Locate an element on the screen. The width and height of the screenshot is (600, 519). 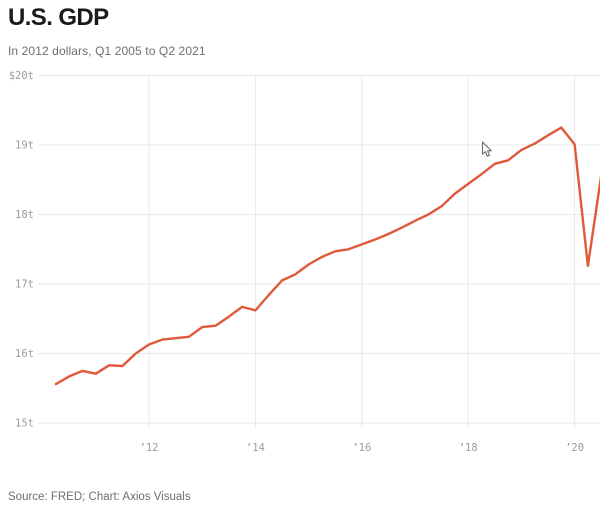
x-axis-tick-label: ’14 is located at coordinates (255, 448).